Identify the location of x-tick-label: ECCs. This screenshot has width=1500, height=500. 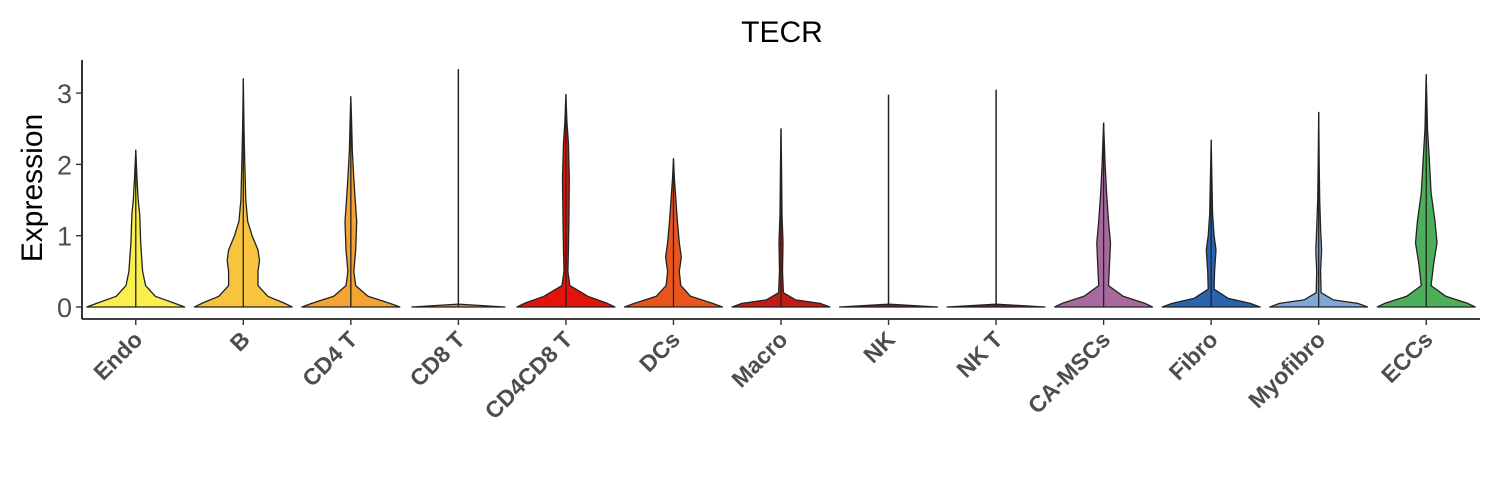
(1407, 357).